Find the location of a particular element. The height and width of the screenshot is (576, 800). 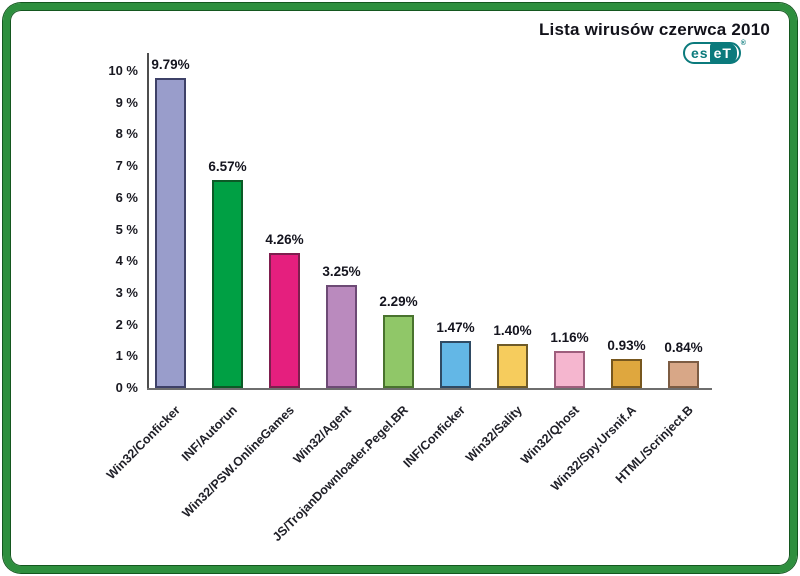

y-axis-line is located at coordinates (148, 221).